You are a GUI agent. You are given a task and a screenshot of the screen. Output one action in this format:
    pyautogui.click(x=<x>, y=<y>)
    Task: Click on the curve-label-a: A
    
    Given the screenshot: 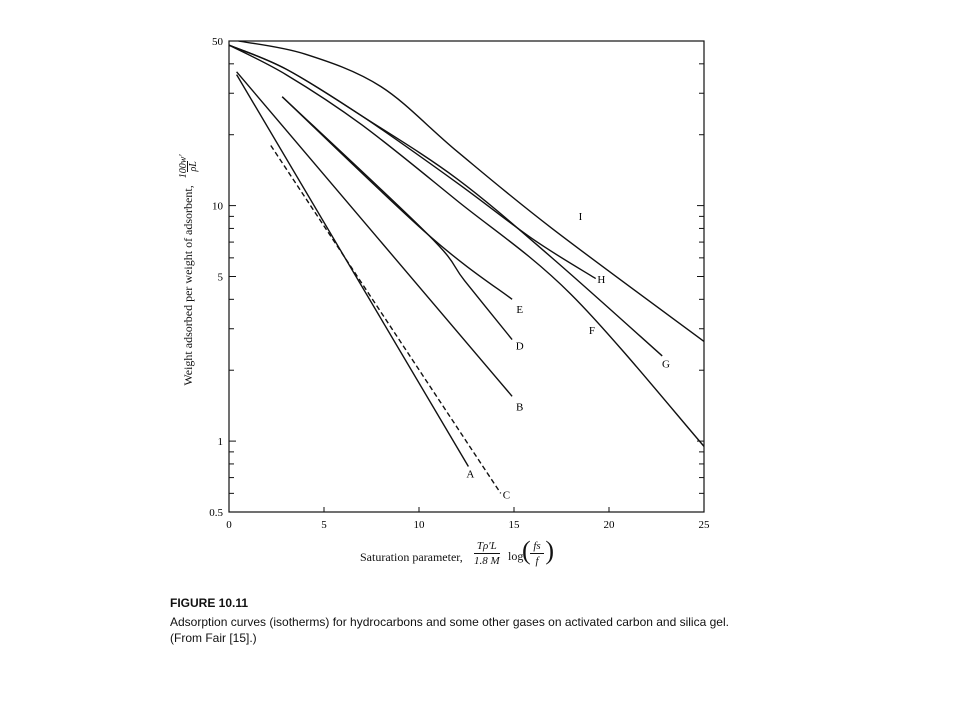 What is the action you would take?
    pyautogui.click(x=470, y=475)
    